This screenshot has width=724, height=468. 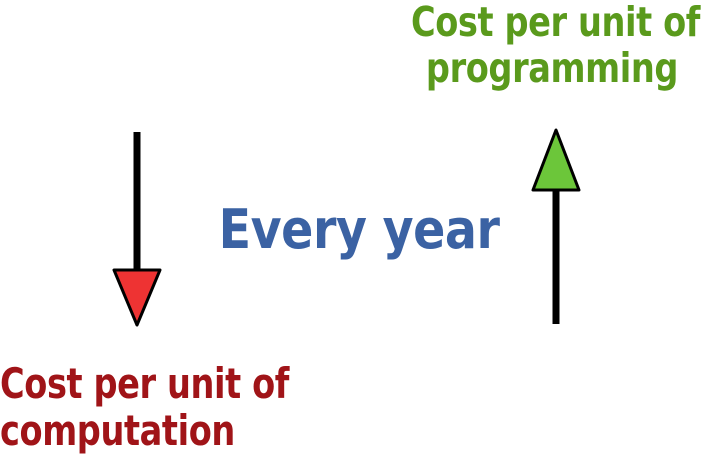 What do you see at coordinates (556, 226) in the screenshot?
I see `up-arrow` at bounding box center [556, 226].